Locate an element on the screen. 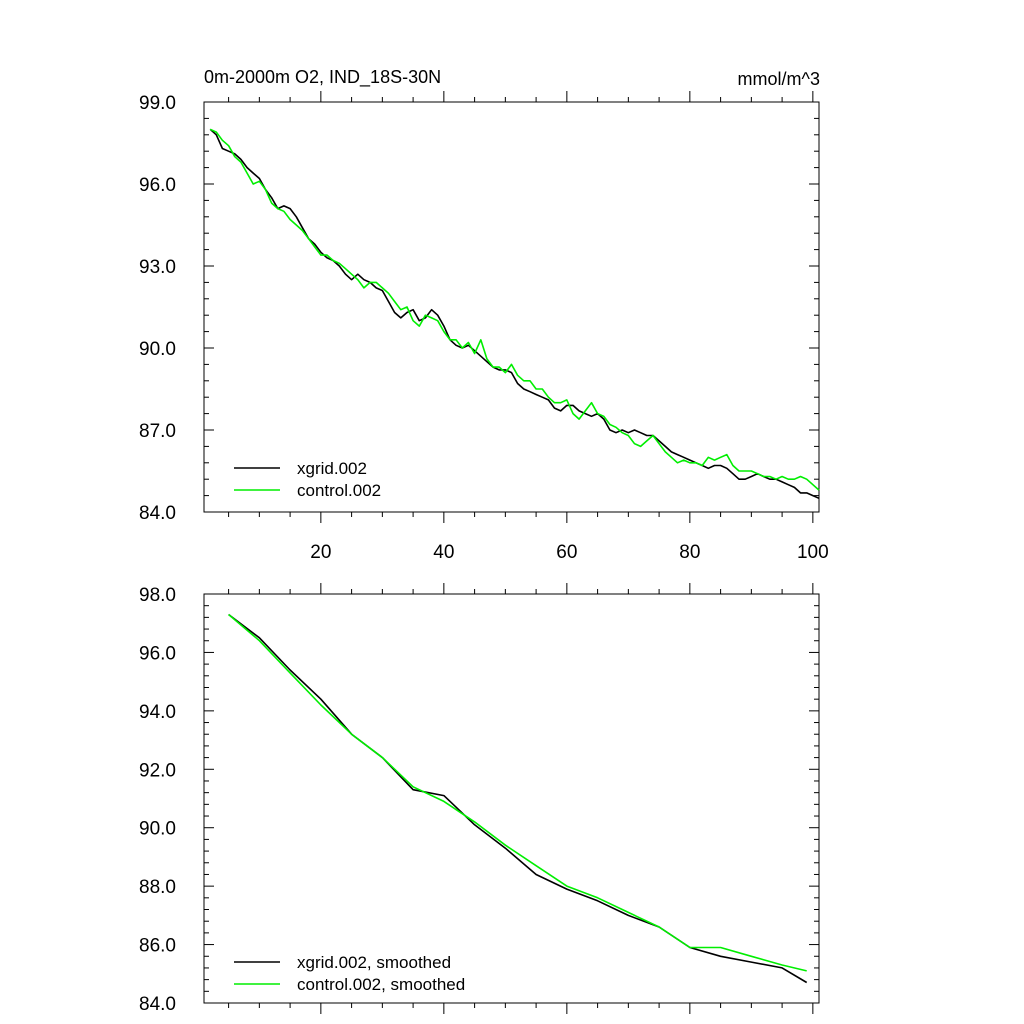 Image resolution: width=1024 pixels, height=1024 pixels. legend-label: xgrid.002, smoothed is located at coordinates (374, 962).